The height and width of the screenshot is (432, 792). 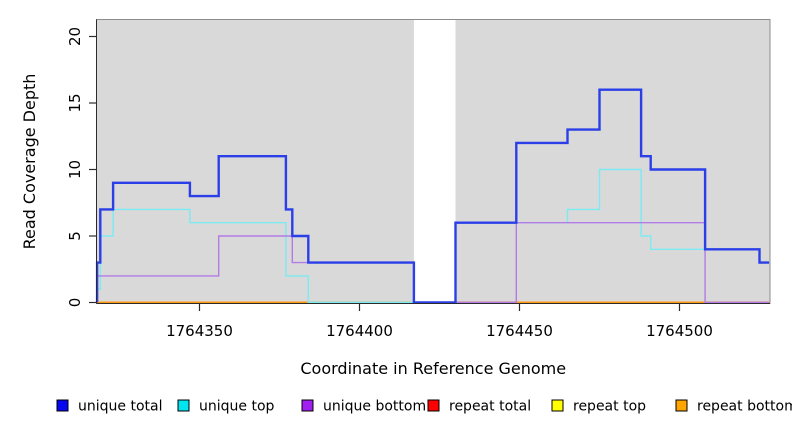 I want to click on legend-swatch-repeat-top, so click(x=557, y=405).